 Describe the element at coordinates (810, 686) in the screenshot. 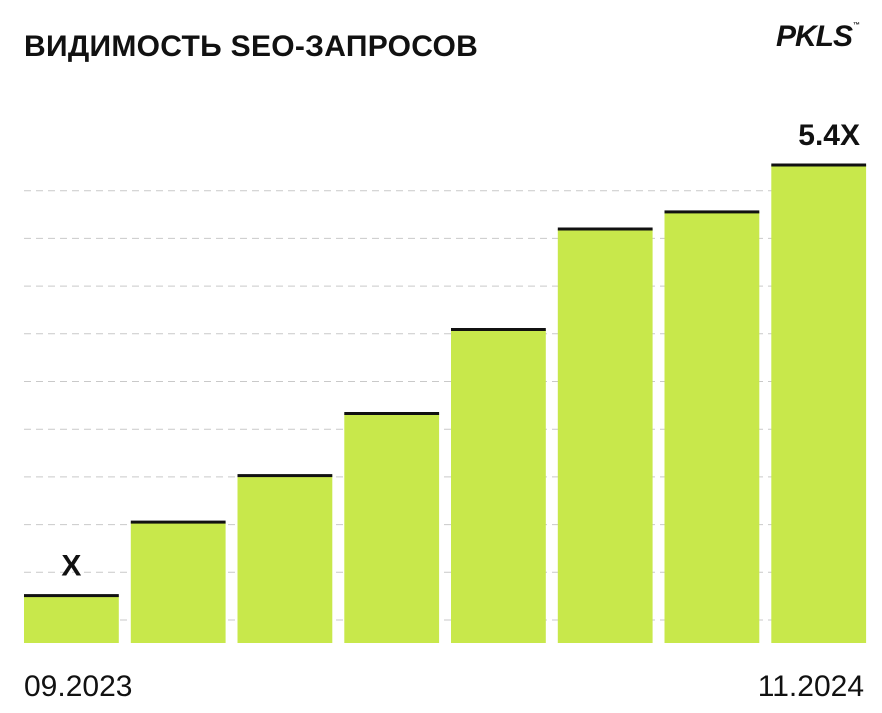

I see `x-axis-end-label: 11.2024` at that location.